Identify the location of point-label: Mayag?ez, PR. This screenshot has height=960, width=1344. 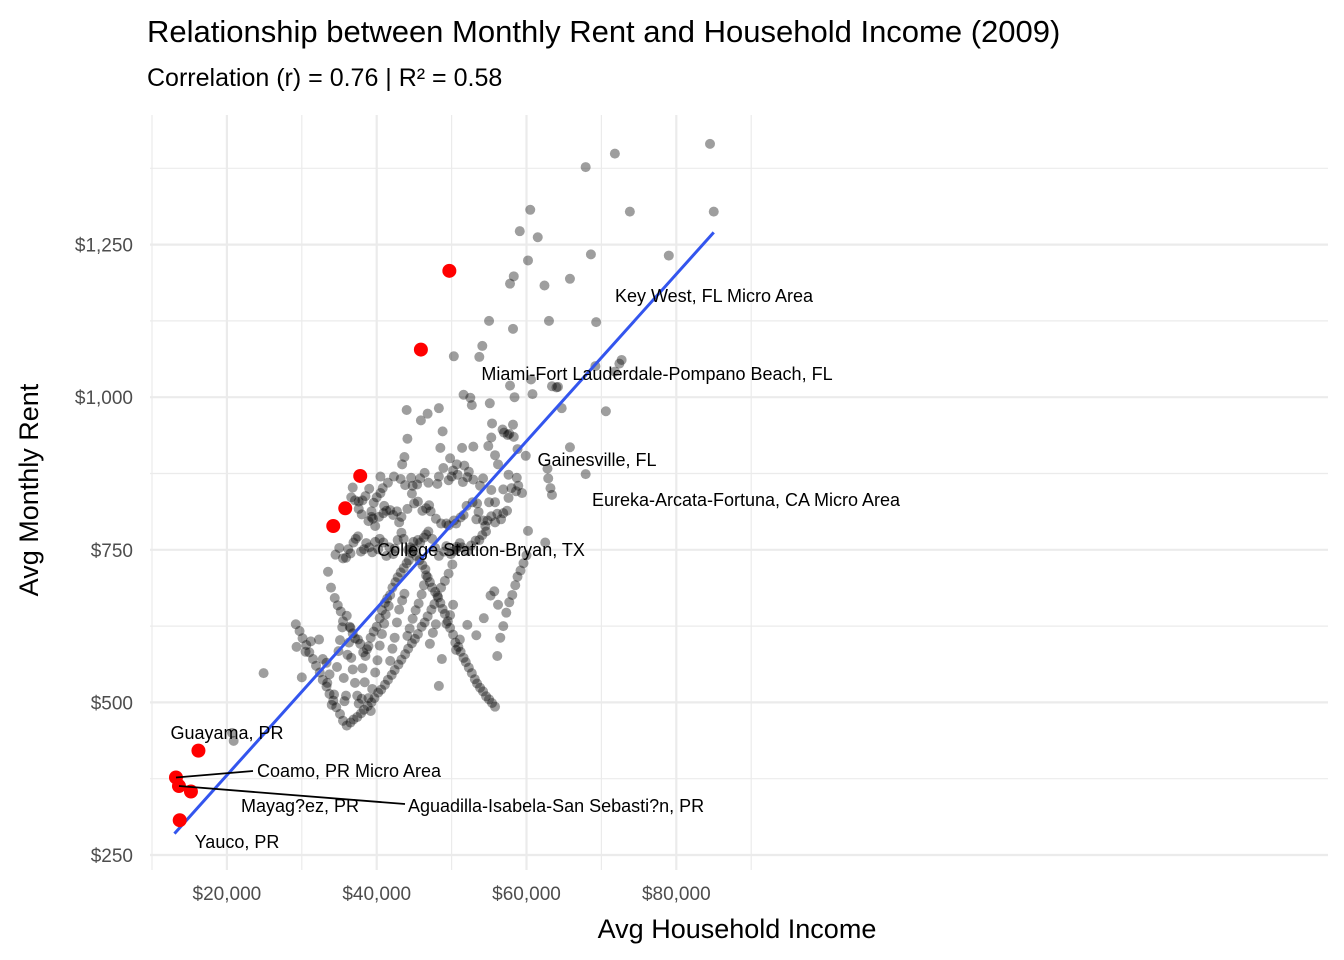
(300, 806).